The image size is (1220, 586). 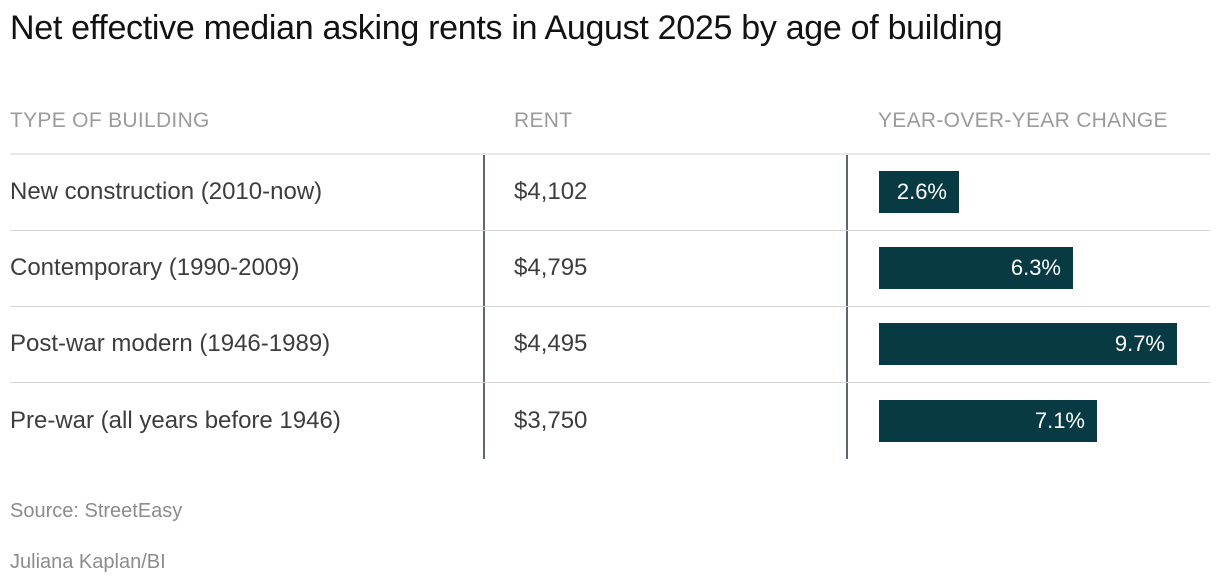 What do you see at coordinates (610, 268) in the screenshot?
I see `table-row: Contemporary (1990-2009) $4,795 6.3%` at bounding box center [610, 268].